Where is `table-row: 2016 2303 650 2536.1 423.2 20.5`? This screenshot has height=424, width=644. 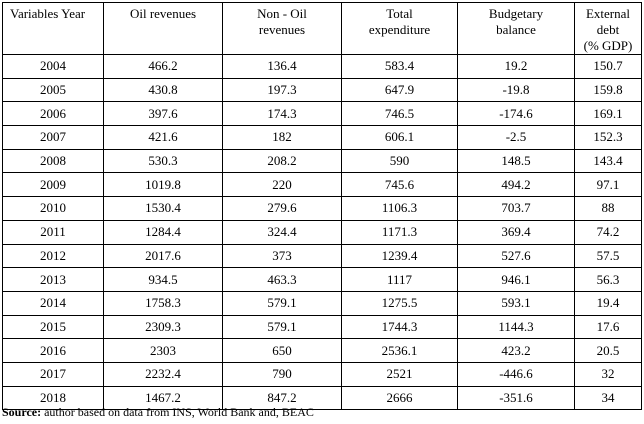
table-row: 2016 2303 650 2536.1 423.2 20.5 is located at coordinates (322, 350).